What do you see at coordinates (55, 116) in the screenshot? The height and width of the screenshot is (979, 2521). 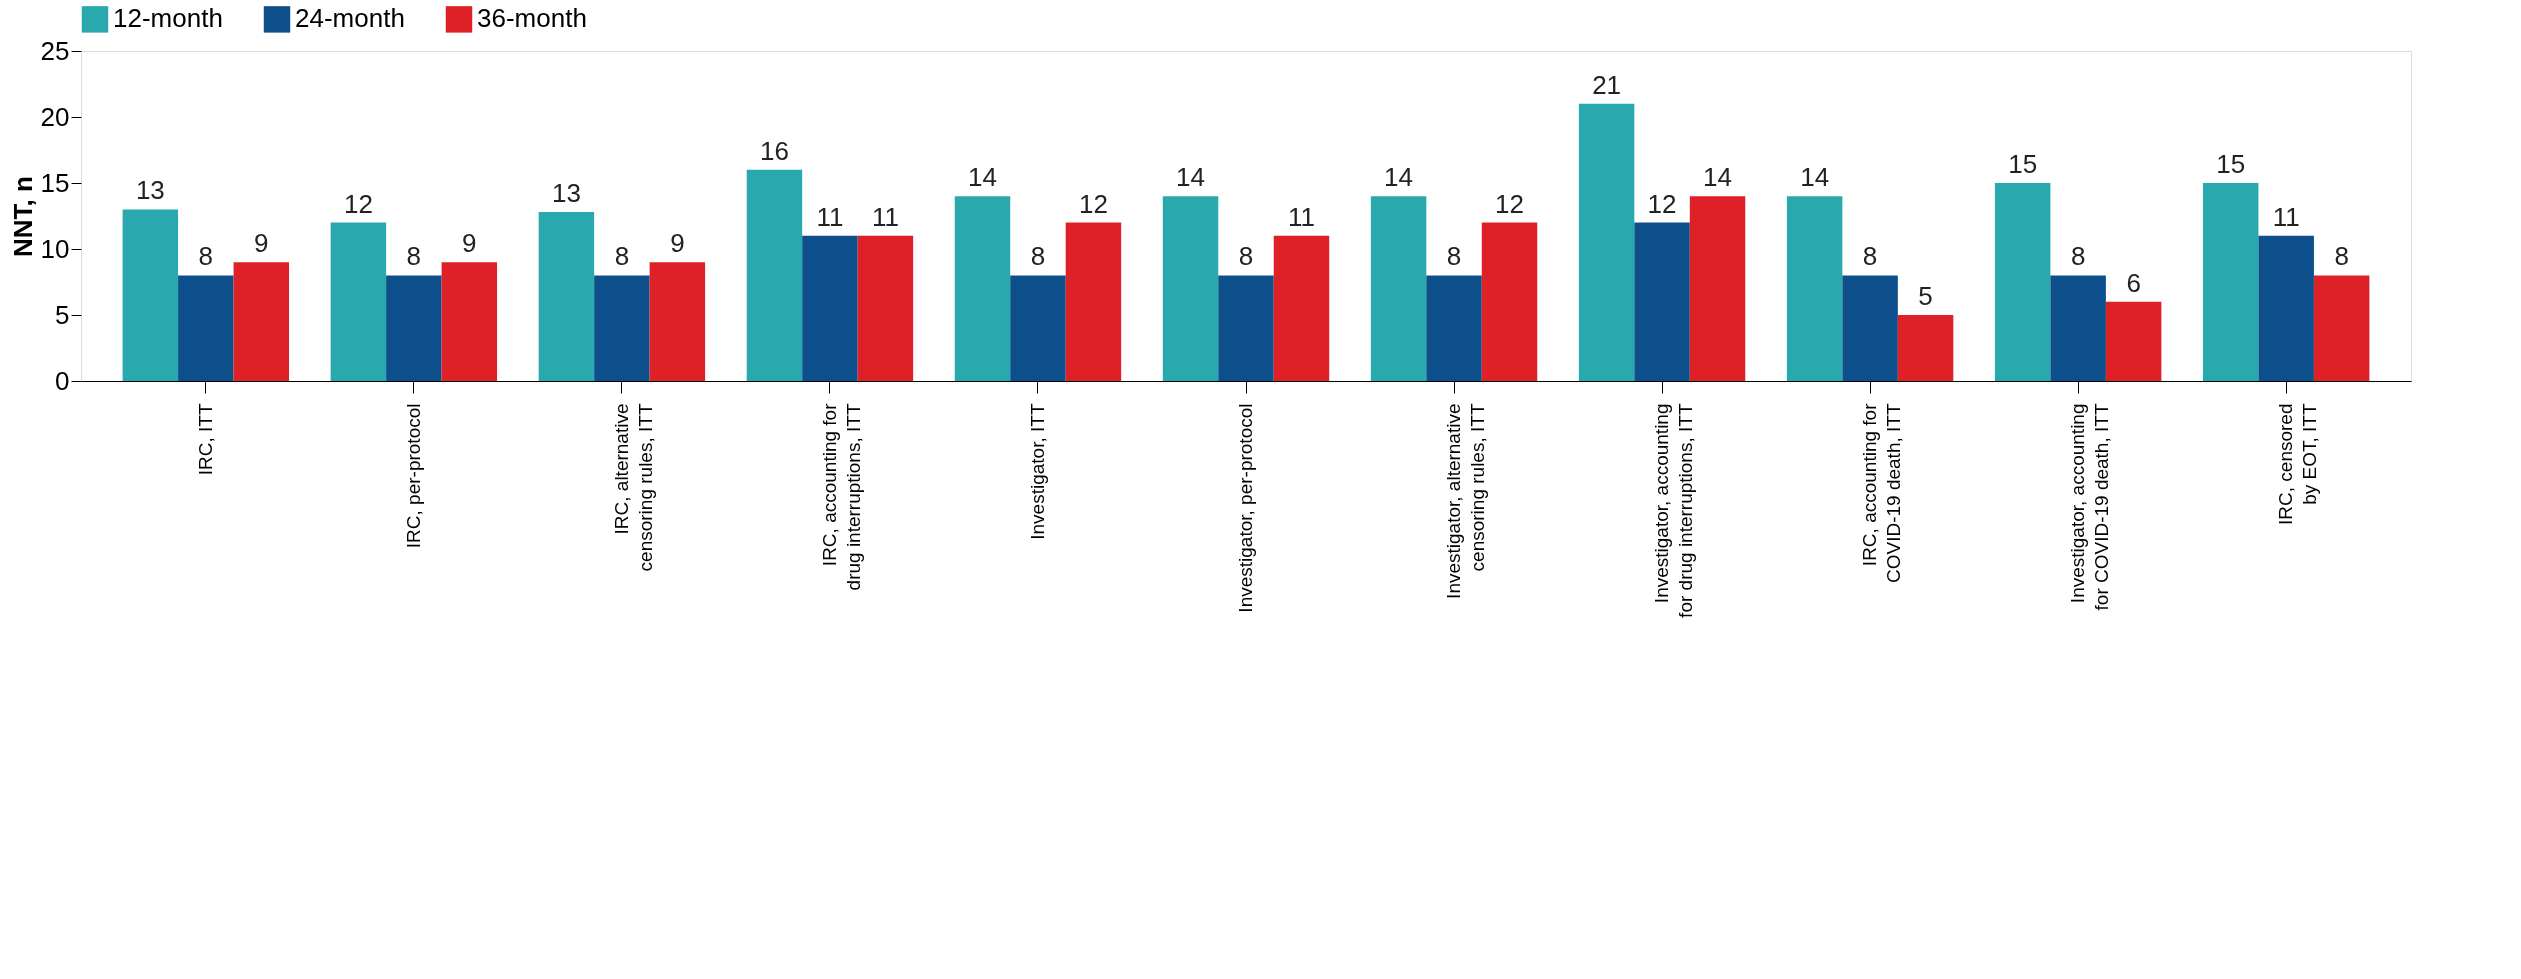 I see `y-tick-label: 20` at bounding box center [55, 116].